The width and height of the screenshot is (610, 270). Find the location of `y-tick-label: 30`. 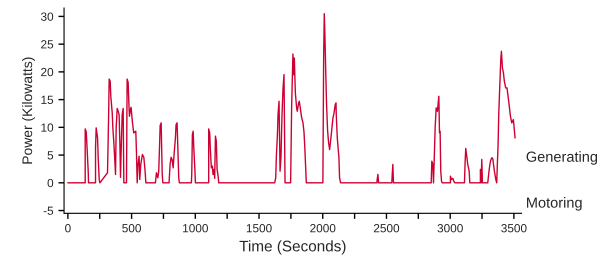

y-tick-label: 30 is located at coordinates (47, 16).